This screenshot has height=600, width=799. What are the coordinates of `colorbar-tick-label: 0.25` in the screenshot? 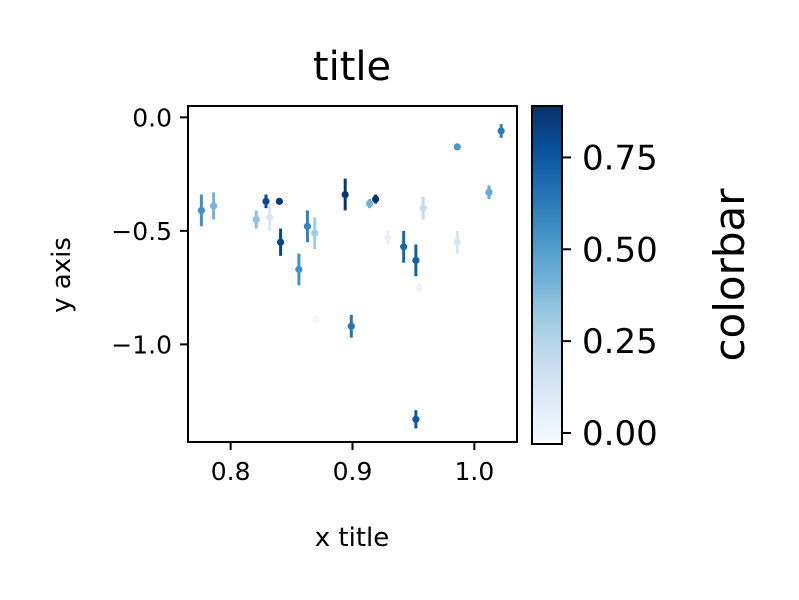 It's located at (620, 342).